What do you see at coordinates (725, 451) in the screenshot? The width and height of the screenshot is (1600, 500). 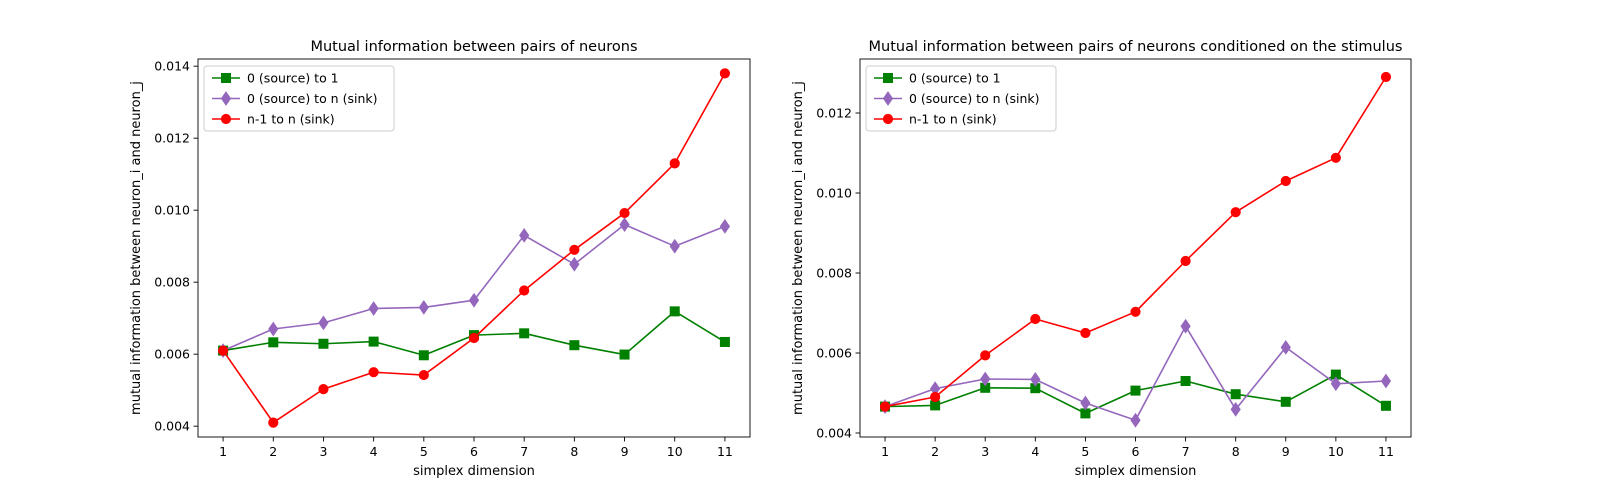 I see `x-tick-label: 11` at bounding box center [725, 451].